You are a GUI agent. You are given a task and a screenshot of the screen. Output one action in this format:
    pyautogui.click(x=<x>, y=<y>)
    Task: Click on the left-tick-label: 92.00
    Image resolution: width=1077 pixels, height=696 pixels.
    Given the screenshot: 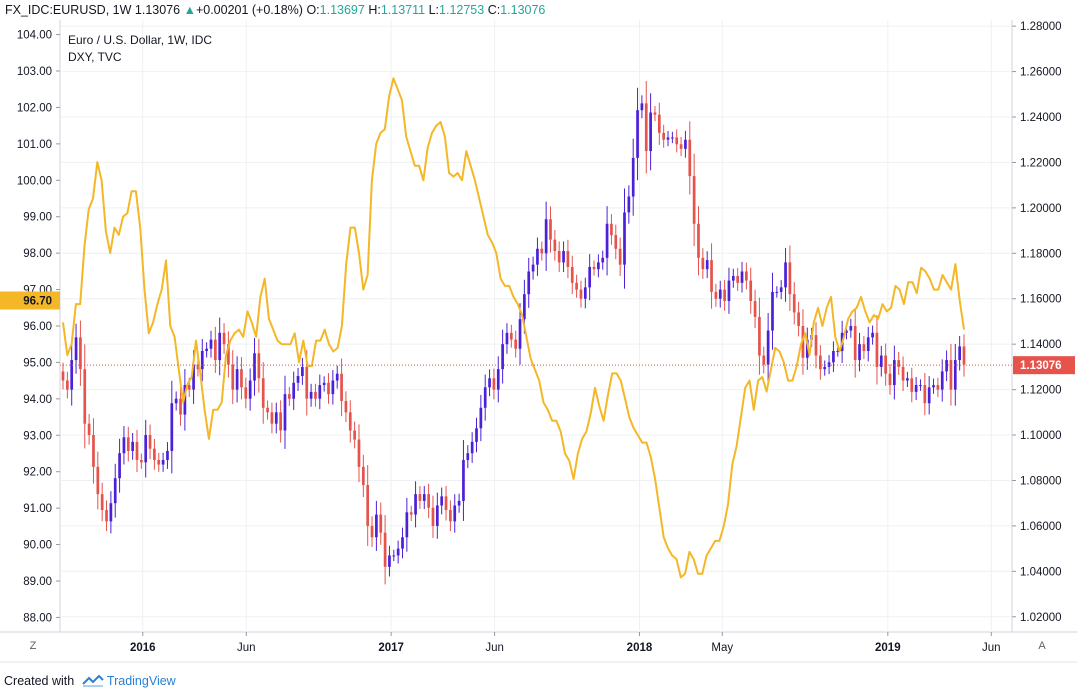 What is the action you would take?
    pyautogui.click(x=37, y=473)
    